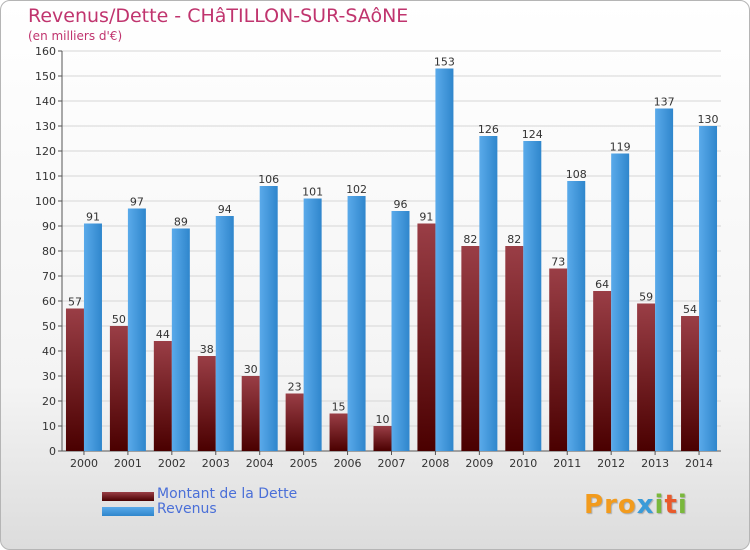 The image size is (750, 550). Describe the element at coordinates (348, 463) in the screenshot. I see `x-tick-label: 2006` at that location.